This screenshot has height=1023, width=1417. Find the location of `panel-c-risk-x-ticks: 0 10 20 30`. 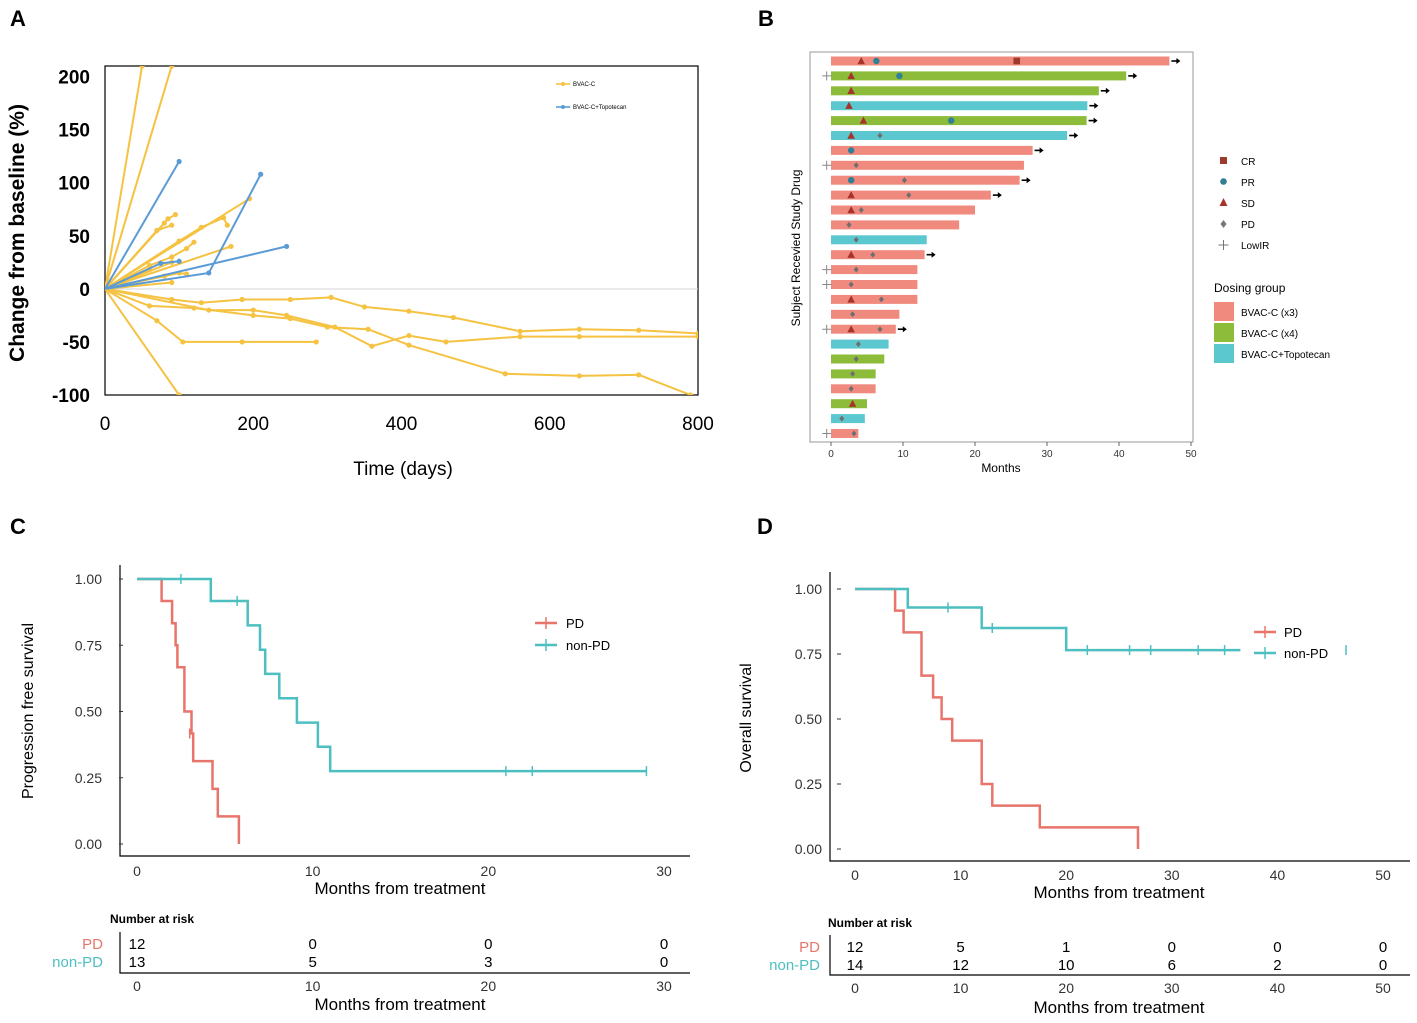

panel-c-risk-x-ticks: 0 10 20 30 is located at coordinates (402, 986).